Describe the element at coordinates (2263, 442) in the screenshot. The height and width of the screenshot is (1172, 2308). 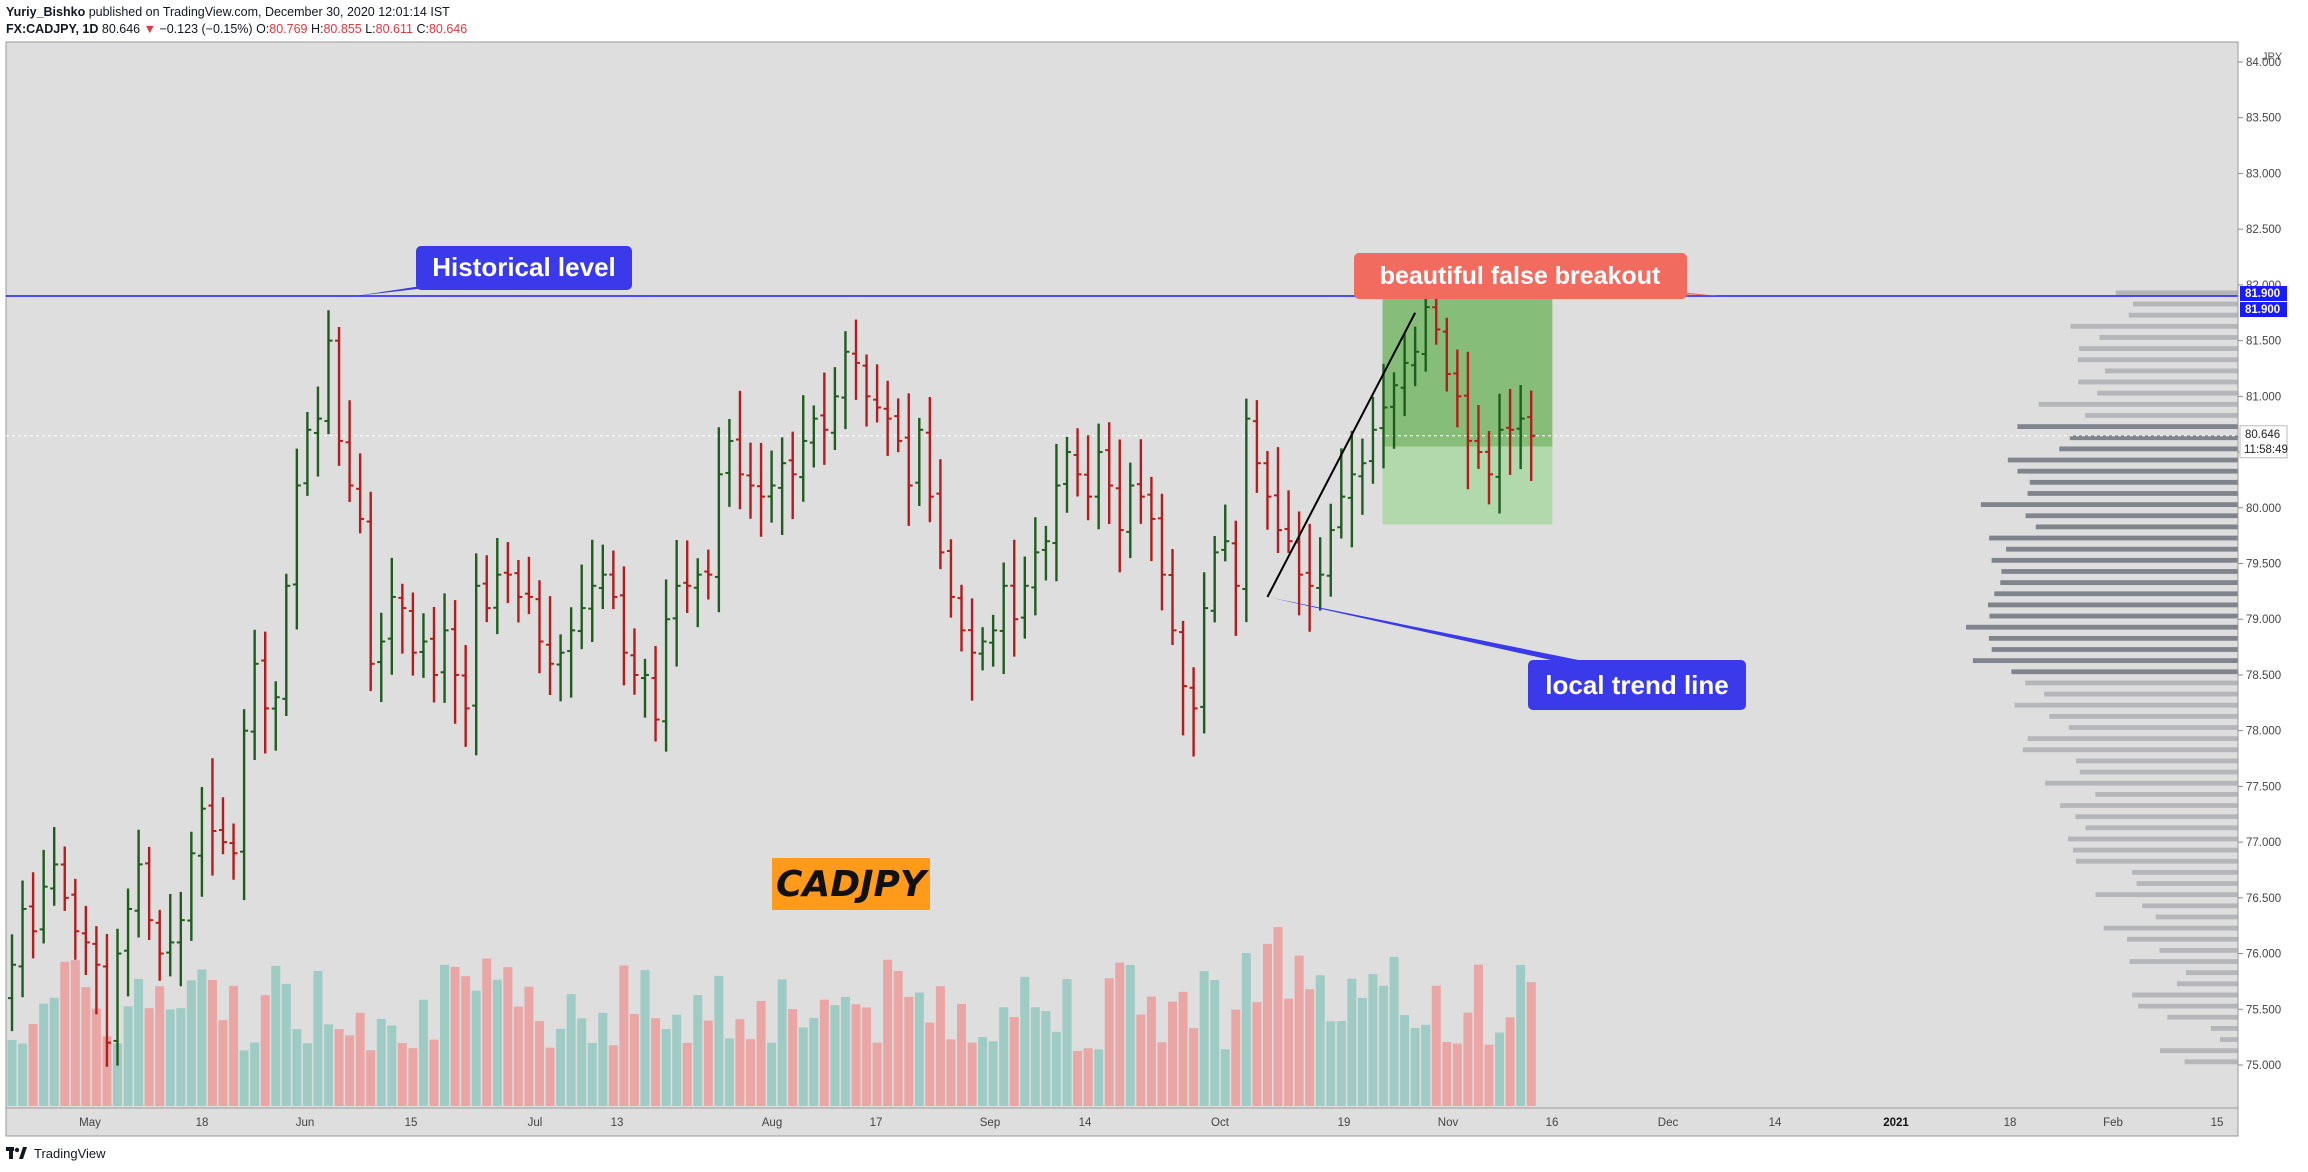
I see `last-price-tag` at that location.